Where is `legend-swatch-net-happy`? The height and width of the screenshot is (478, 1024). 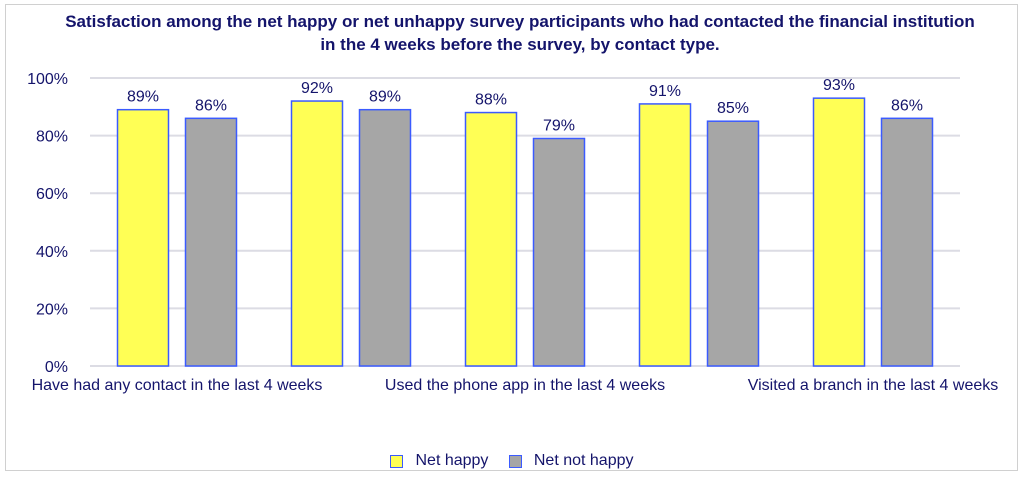 legend-swatch-net-happy is located at coordinates (397, 461).